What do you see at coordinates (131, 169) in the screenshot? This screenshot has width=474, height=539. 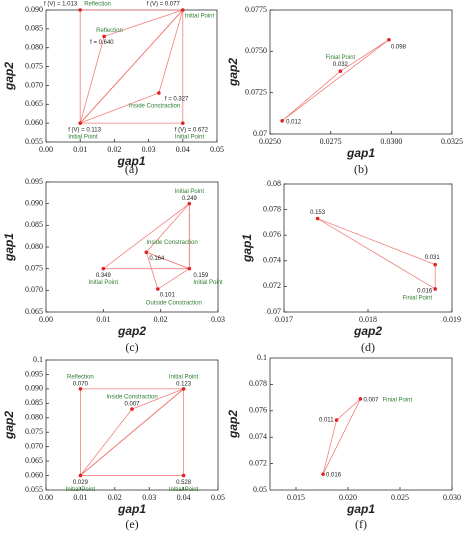 I see `caption: (a)` at bounding box center [131, 169].